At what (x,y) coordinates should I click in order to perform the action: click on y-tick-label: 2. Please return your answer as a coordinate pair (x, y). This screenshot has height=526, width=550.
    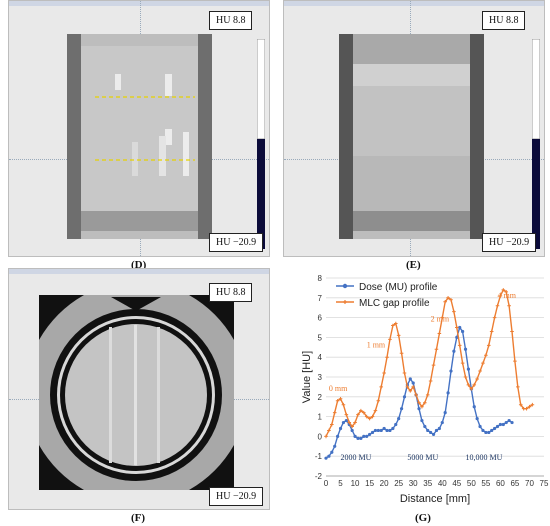
    Looking at the image, I should click on (320, 397).